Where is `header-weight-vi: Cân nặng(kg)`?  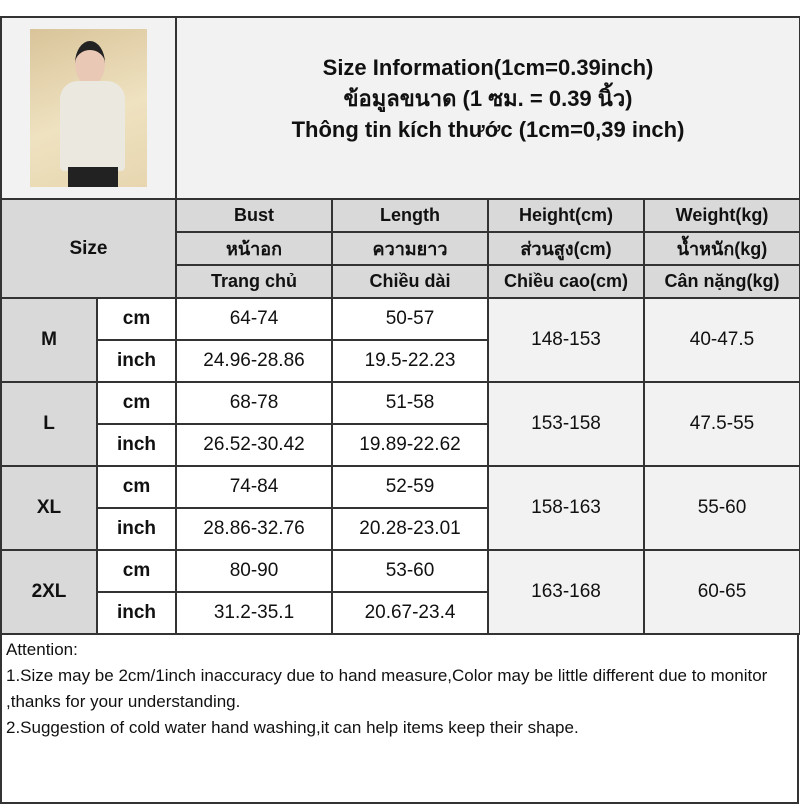 header-weight-vi: Cân nặng(kg) is located at coordinates (721, 281).